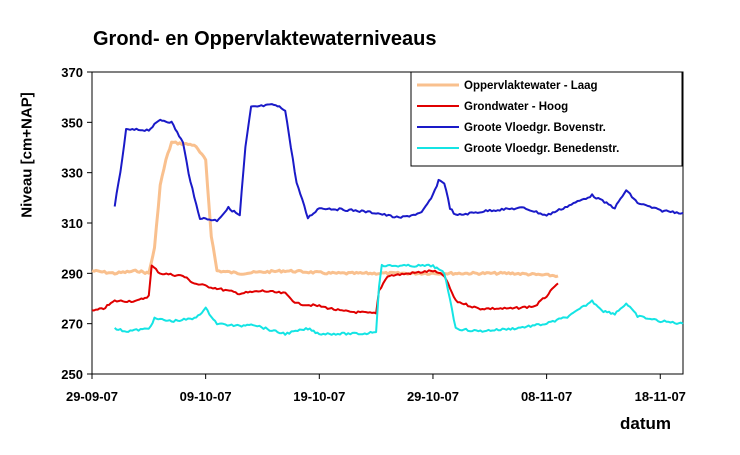  What do you see at coordinates (72, 173) in the screenshot?
I see `y-tick-label: 330` at bounding box center [72, 173].